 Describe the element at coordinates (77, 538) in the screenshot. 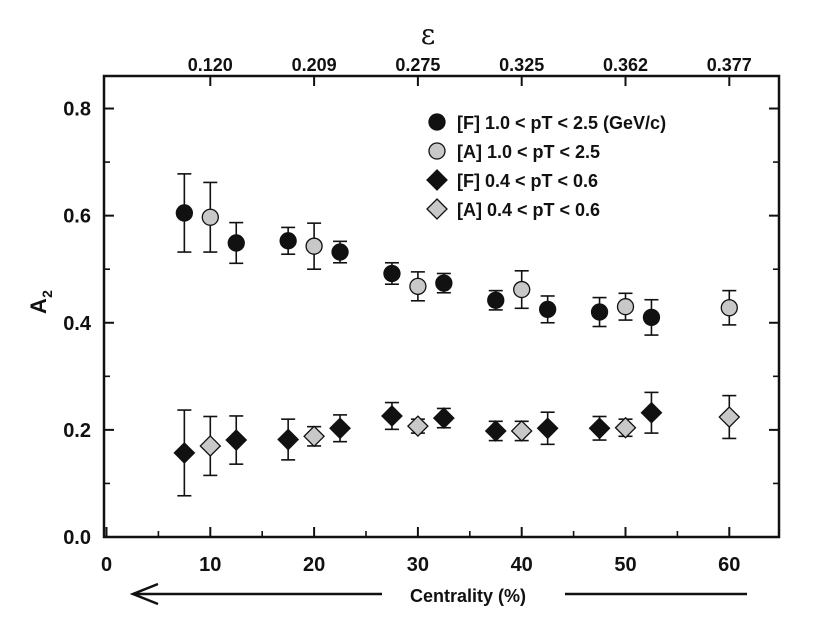

I see `y-tick-label: 0.0` at that location.